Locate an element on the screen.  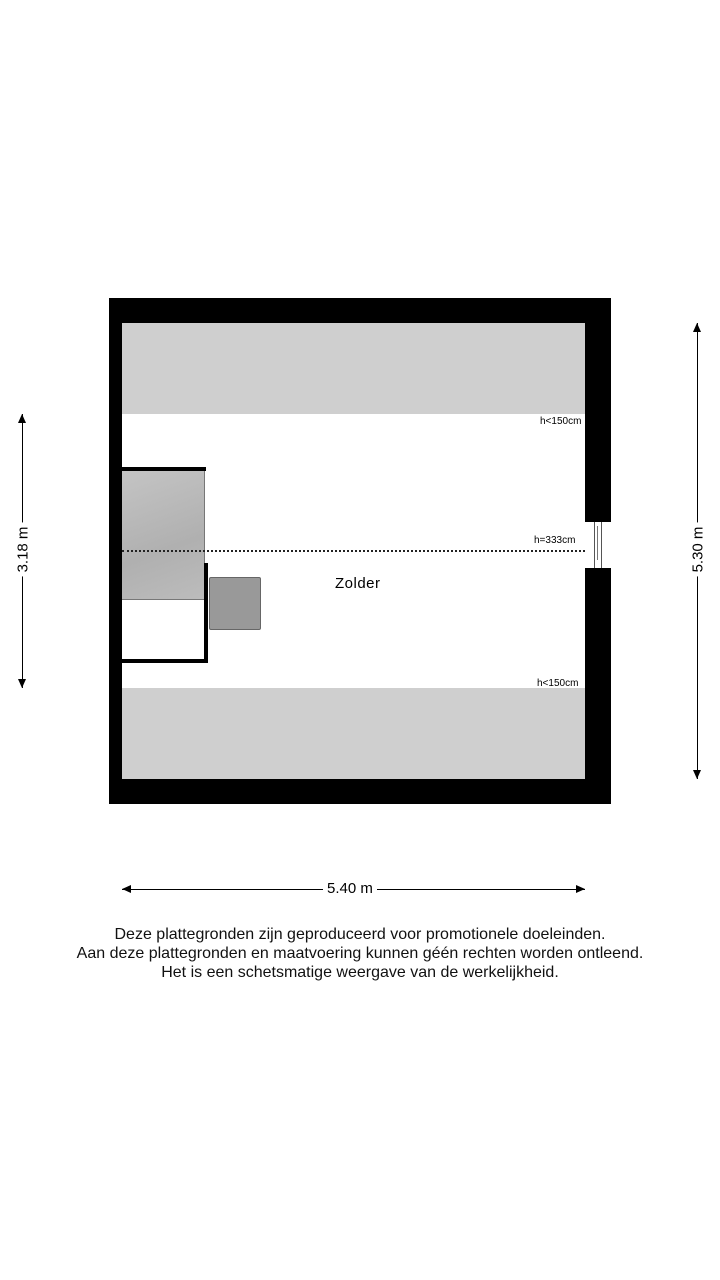
dimension-bottom-label: 5.40 m is located at coordinates (350, 888).